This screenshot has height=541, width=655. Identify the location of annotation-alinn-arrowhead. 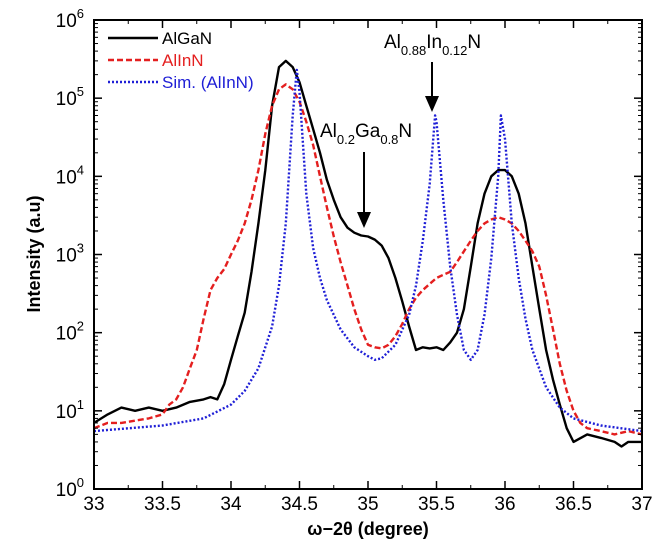
(432, 104).